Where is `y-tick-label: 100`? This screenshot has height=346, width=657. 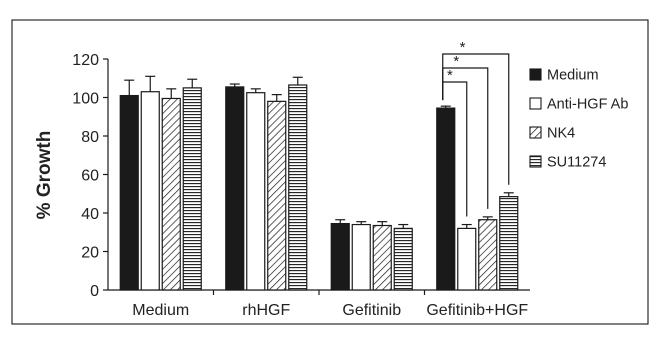 y-tick-label: 100 is located at coordinates (85, 99).